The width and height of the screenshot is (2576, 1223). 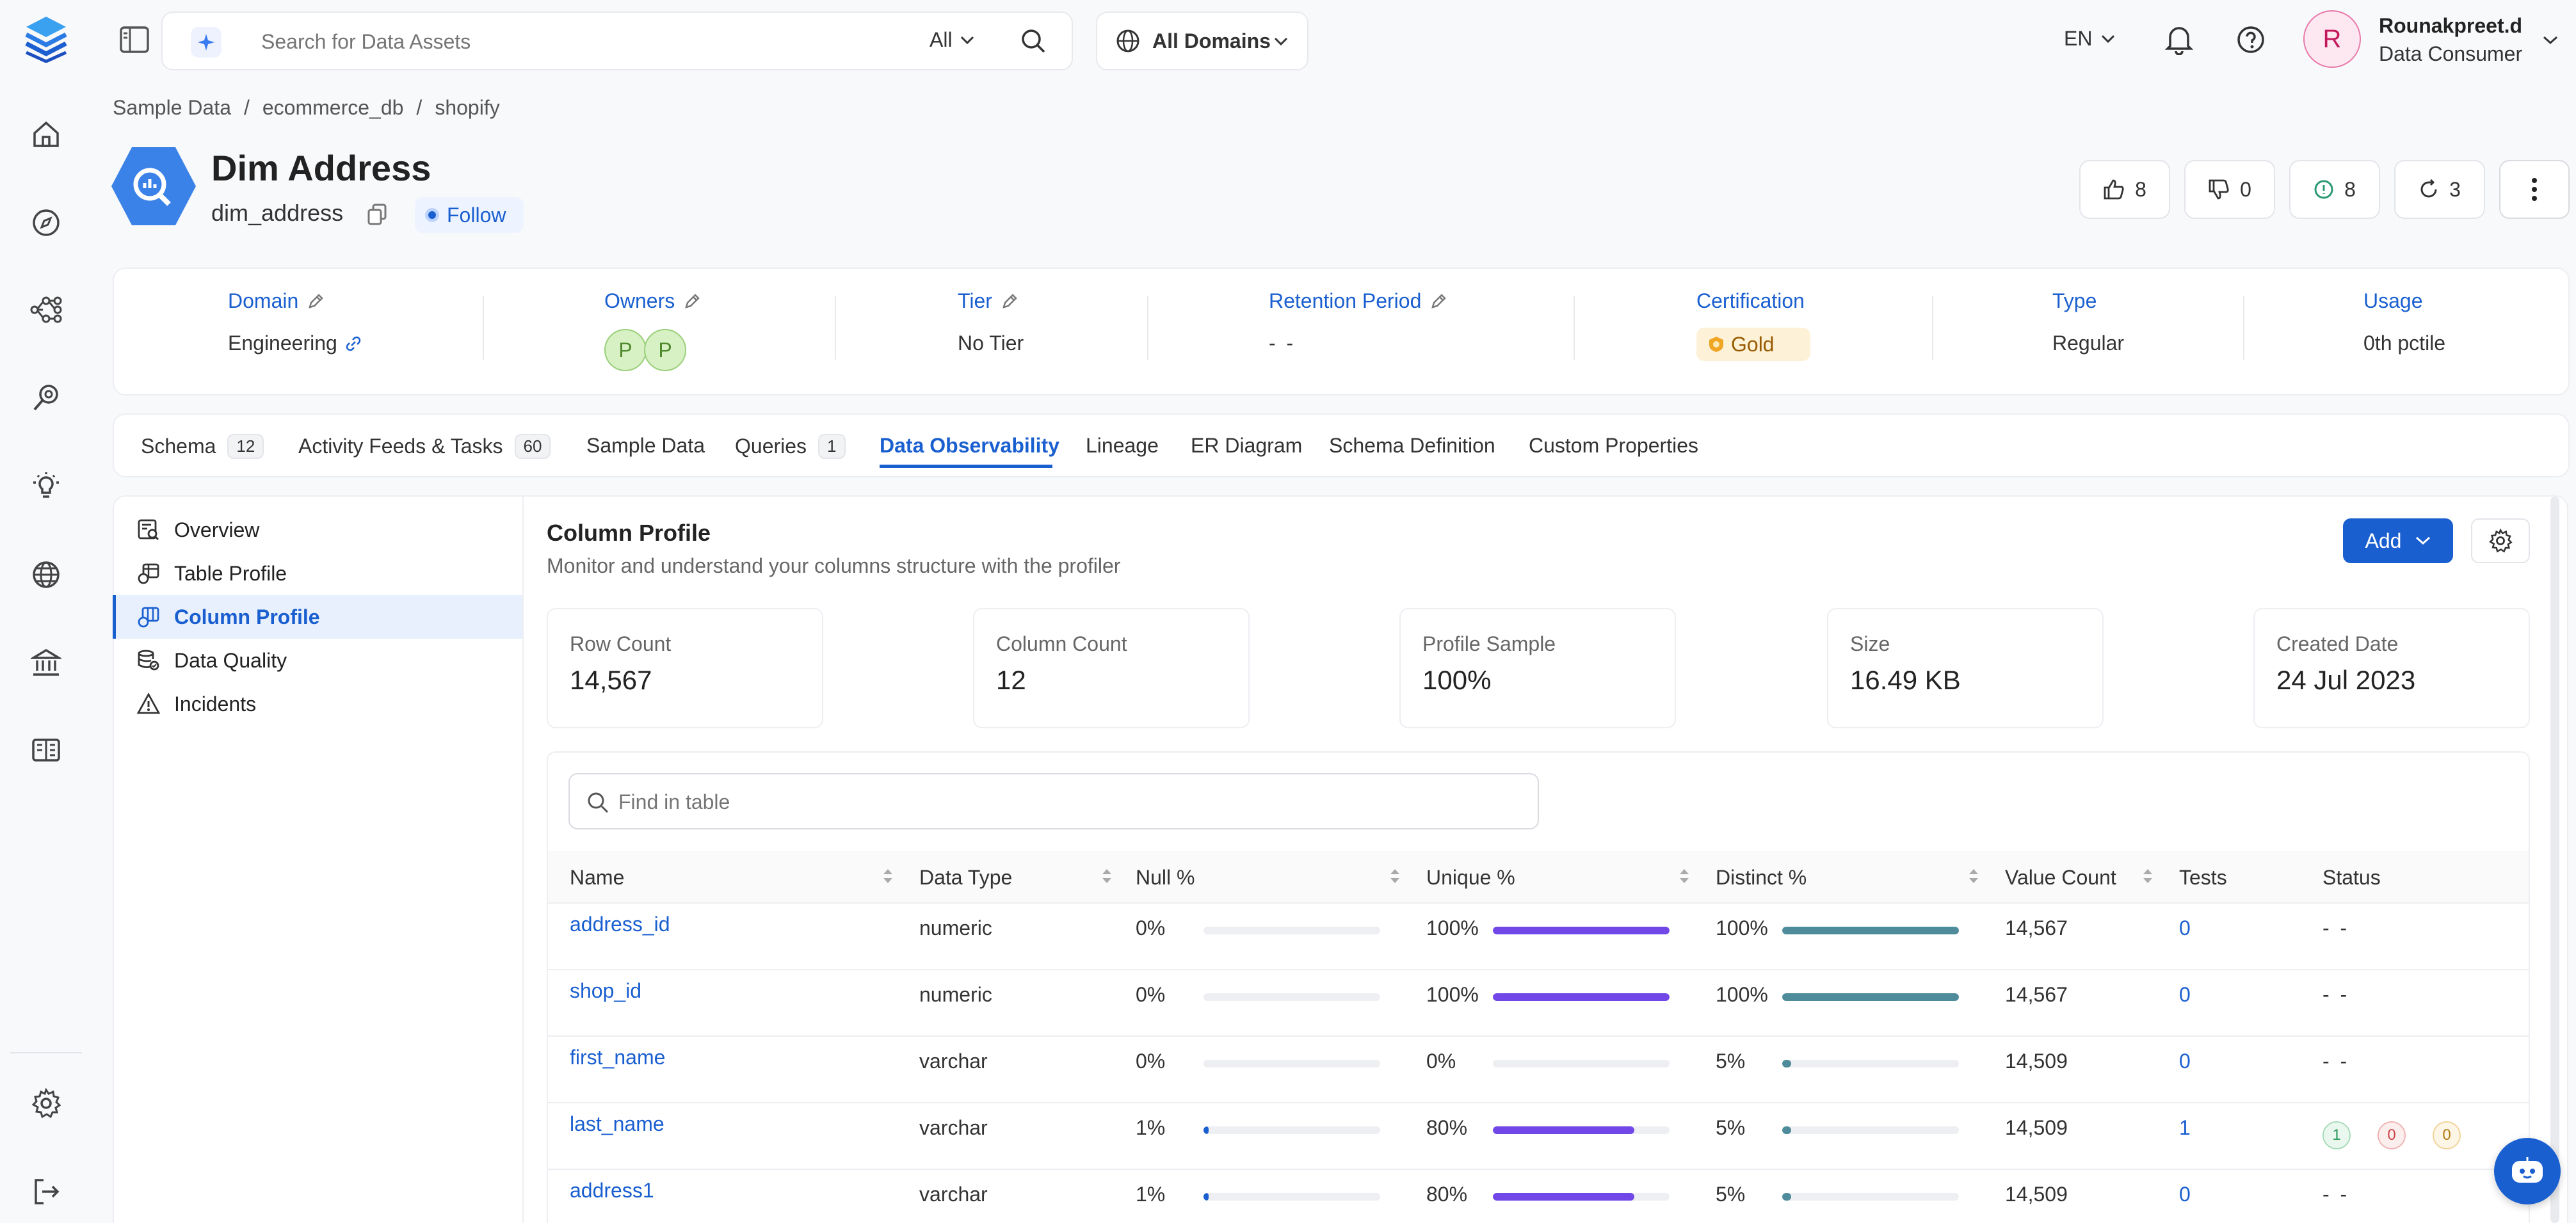 I want to click on domain-value: Engineering, so click(x=295, y=343).